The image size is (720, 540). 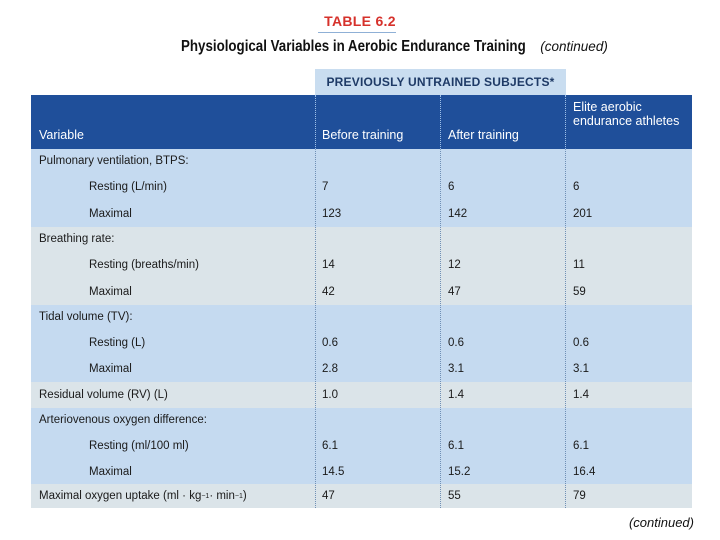 I want to click on table-row: Resting (L) 0.6 0.6 0.6, so click(x=361, y=342).